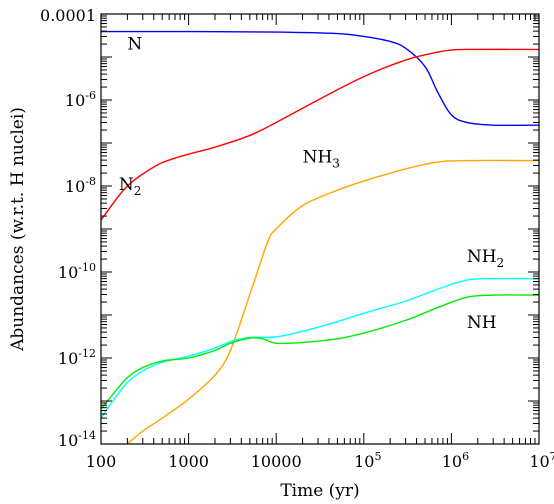  Describe the element at coordinates (319, 491) in the screenshot. I see `x-axis-title: Time (yr)` at that location.